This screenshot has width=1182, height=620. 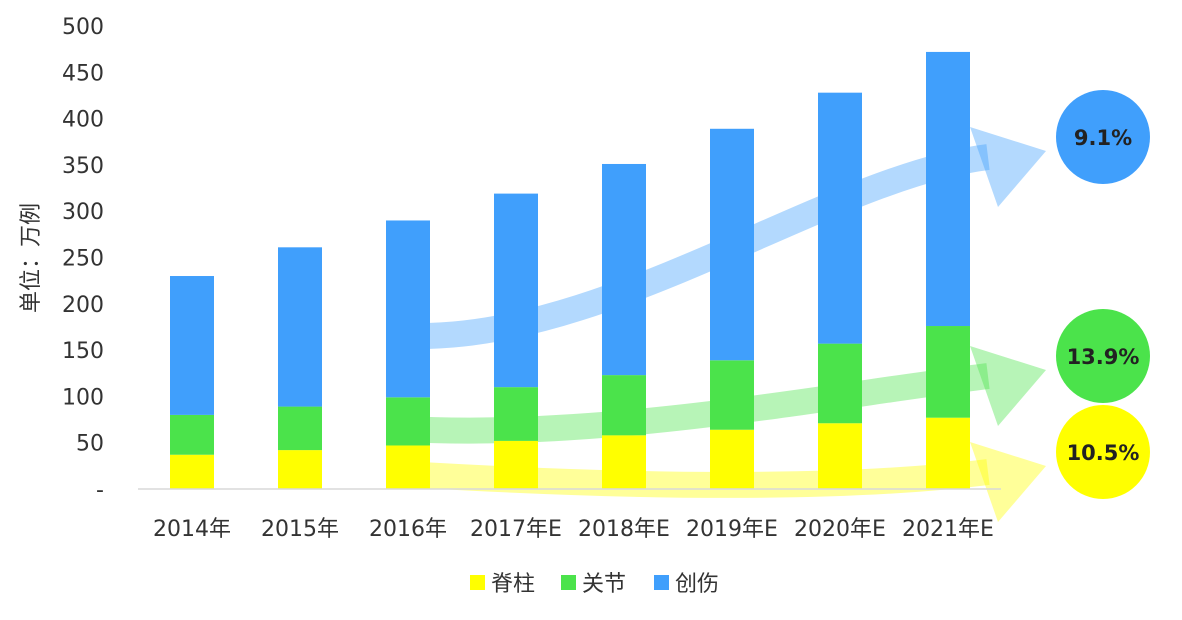 I want to click on y-tick-label: 150, so click(x=83, y=351).